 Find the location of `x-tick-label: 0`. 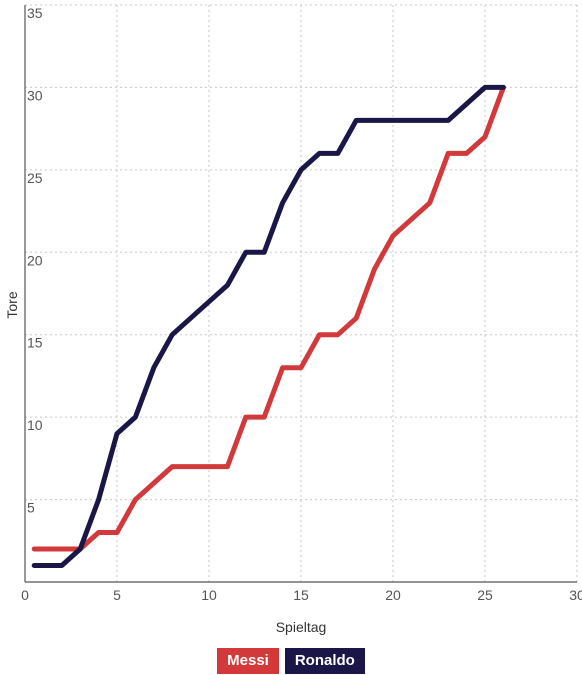

x-tick-label: 0 is located at coordinates (25, 595).